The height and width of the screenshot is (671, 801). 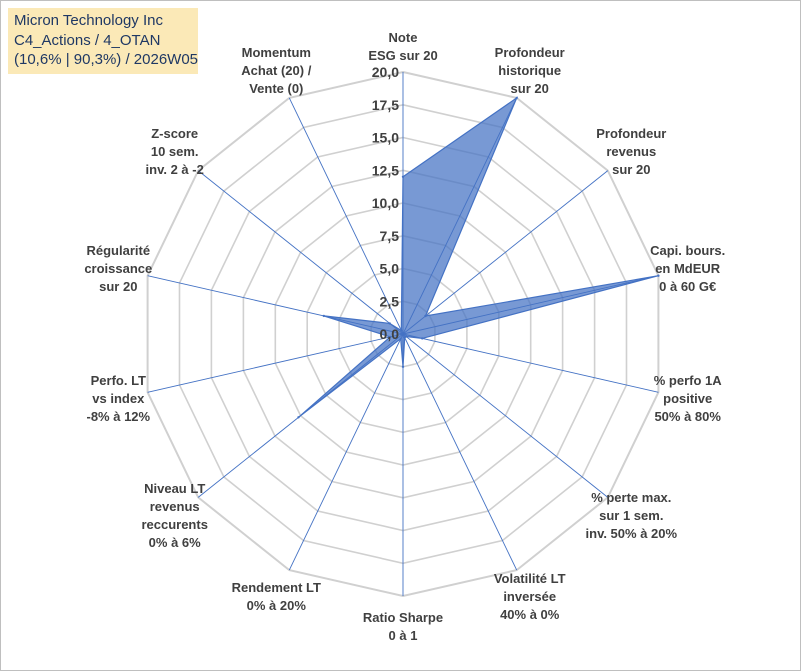 What do you see at coordinates (174, 515) in the screenshot?
I see `axis-label-9: Niveau LT revenus reccurents 0% à 6%` at bounding box center [174, 515].